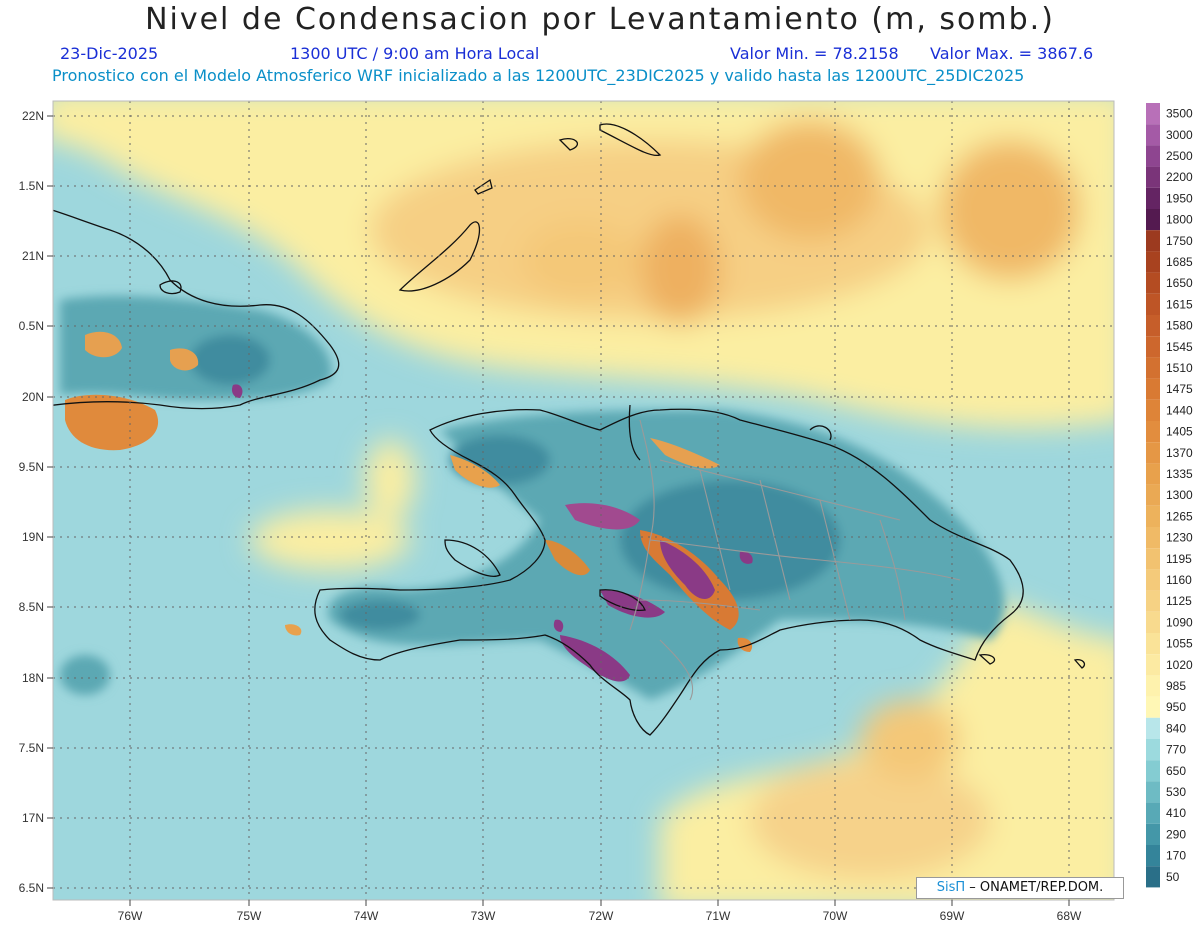  What do you see at coordinates (33, 256) in the screenshot?
I see `lat-label: 21N` at bounding box center [33, 256].